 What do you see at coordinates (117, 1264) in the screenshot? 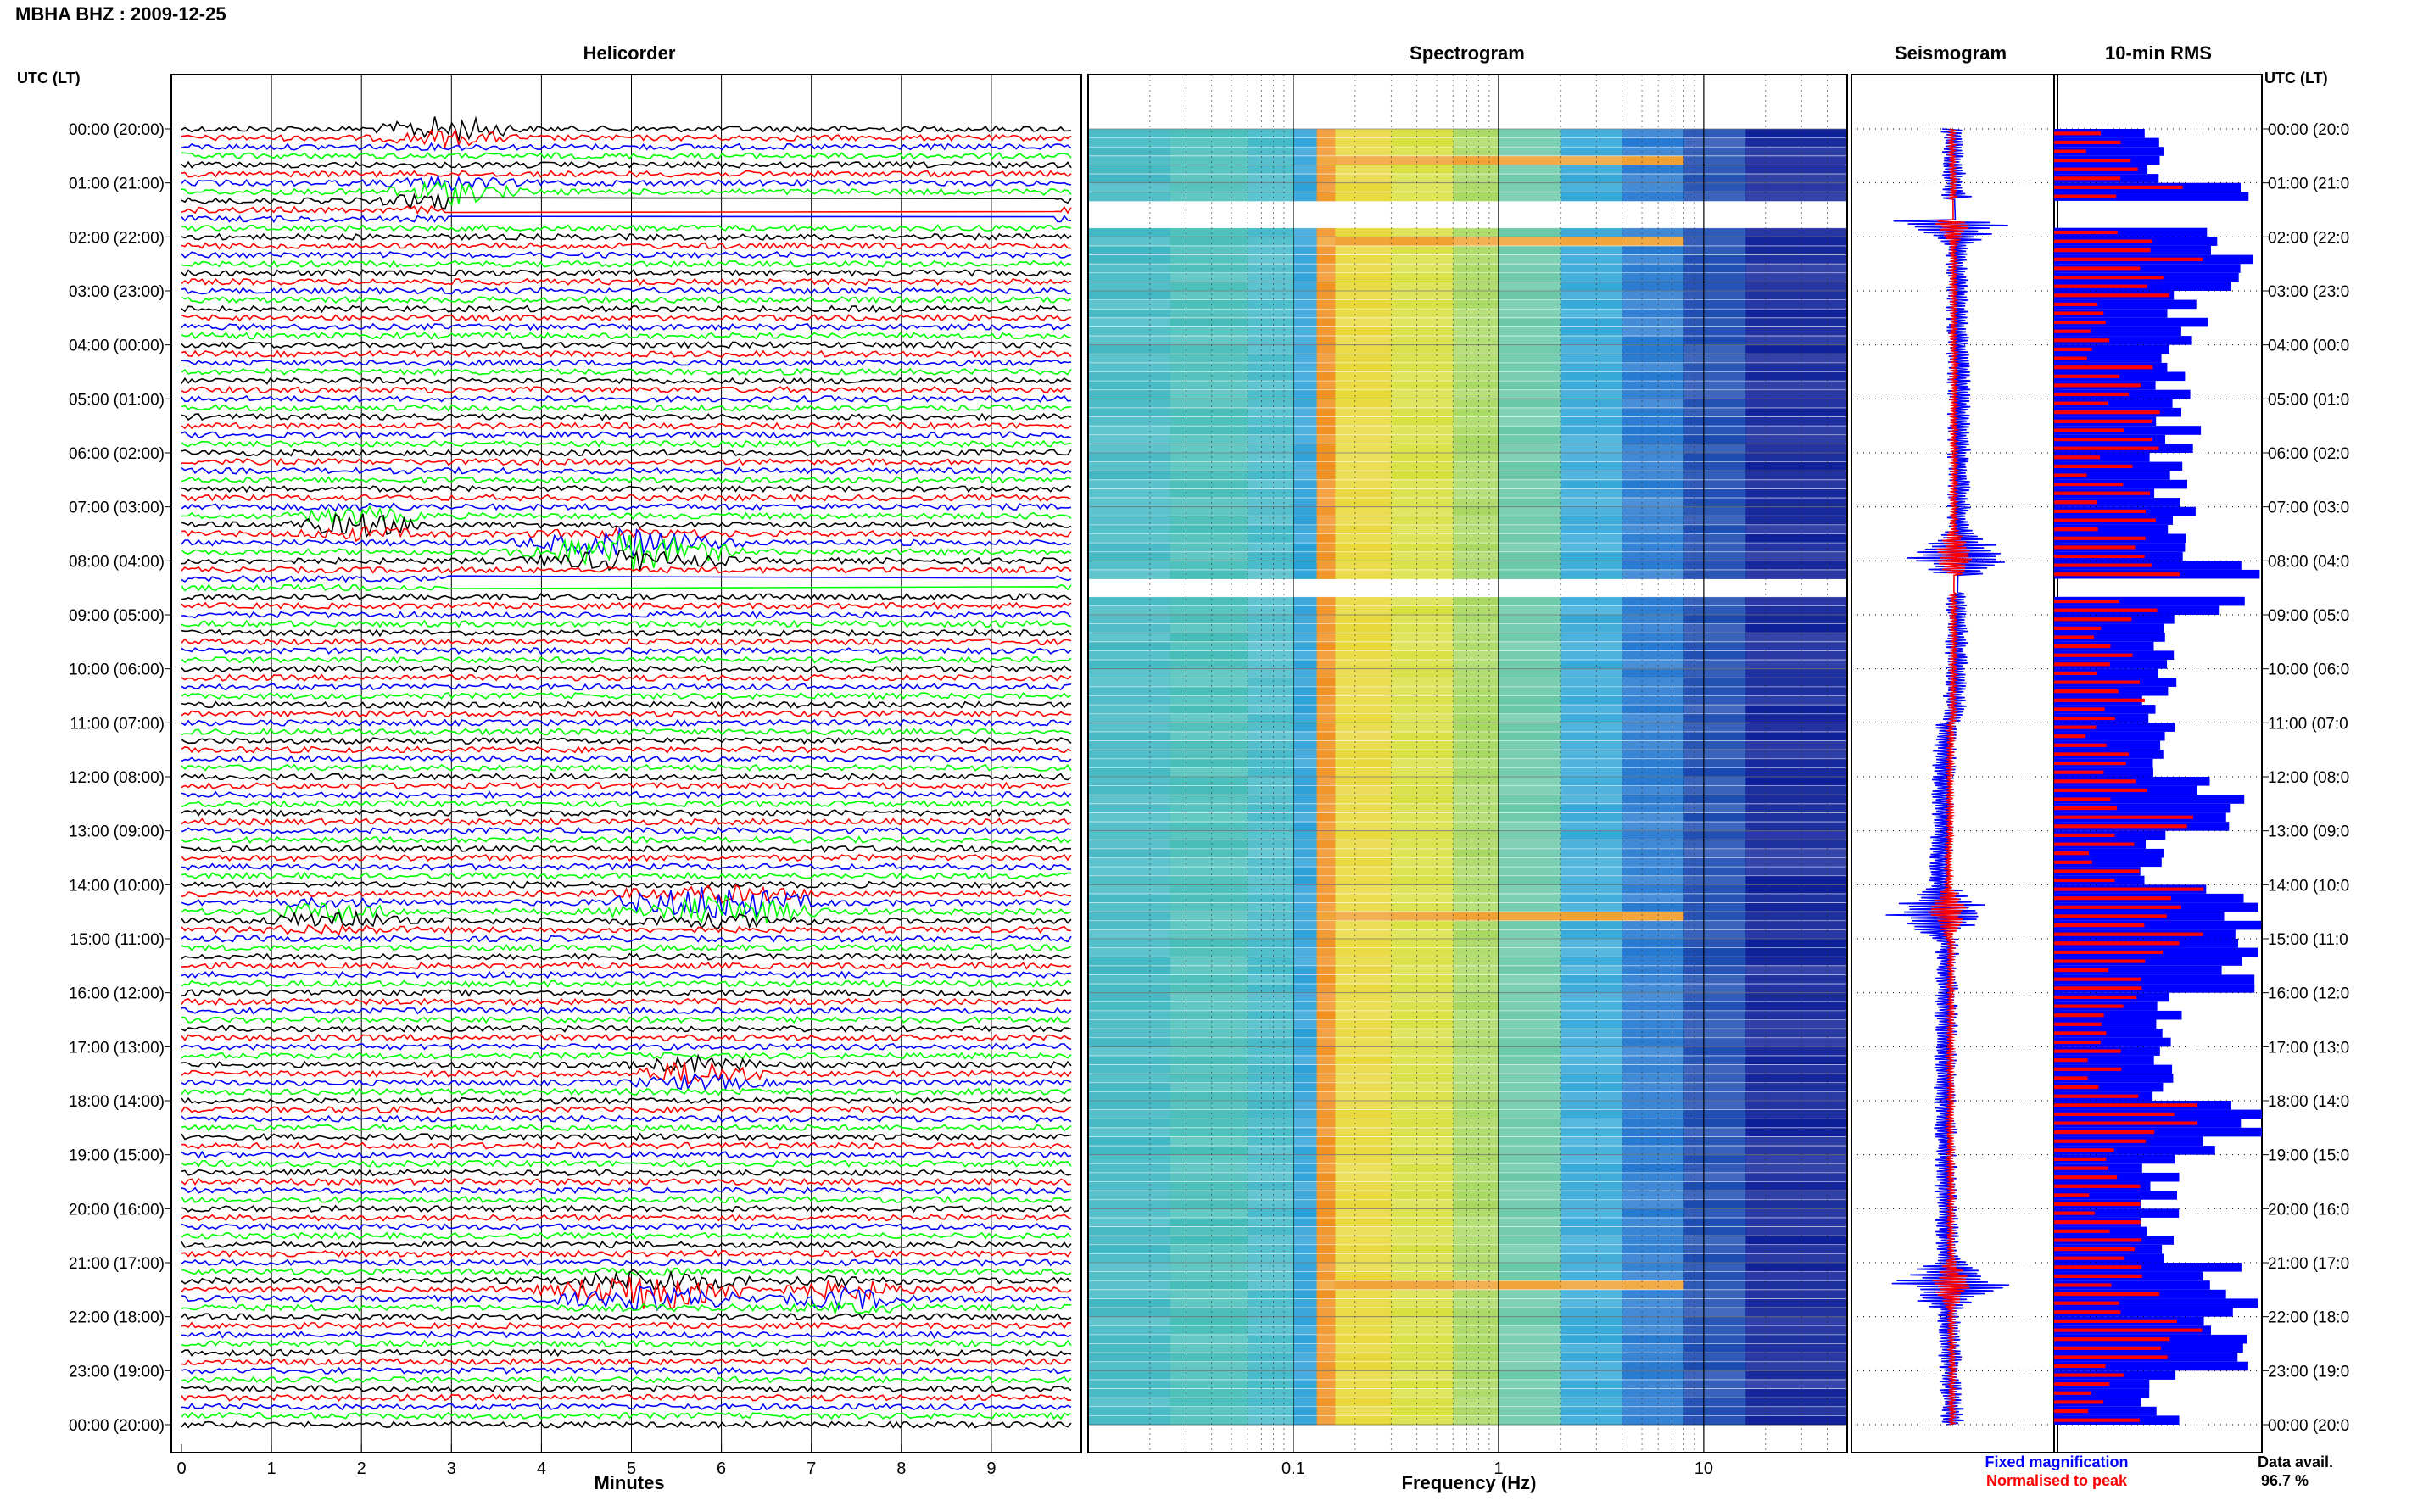
I see `hour-label-left: 21:00 (17:00)` at bounding box center [117, 1264].